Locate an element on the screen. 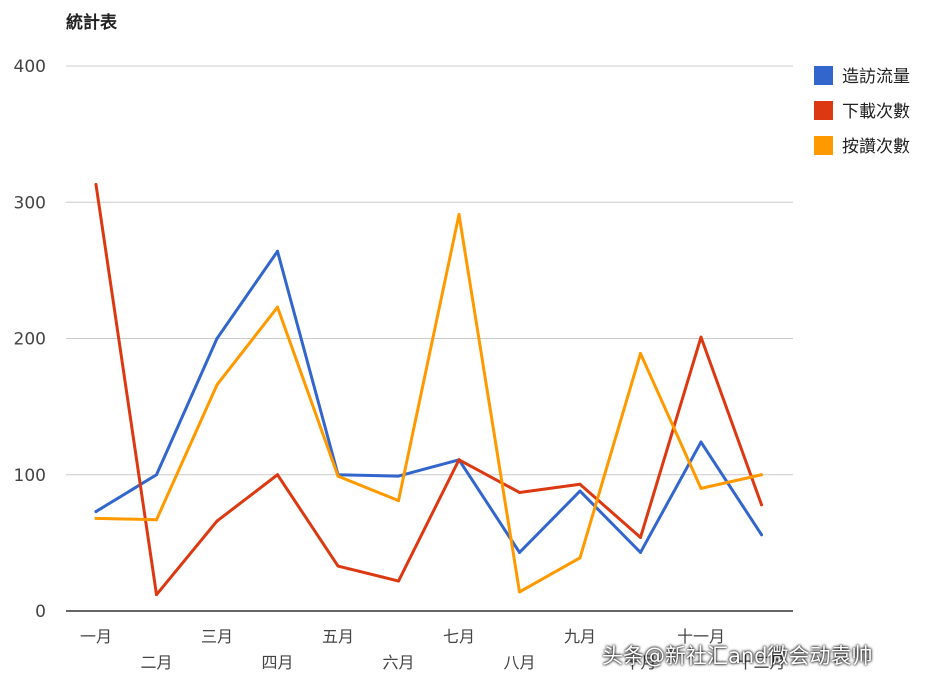 The height and width of the screenshot is (686, 932). x-tick-label: 八月 is located at coordinates (519, 662).